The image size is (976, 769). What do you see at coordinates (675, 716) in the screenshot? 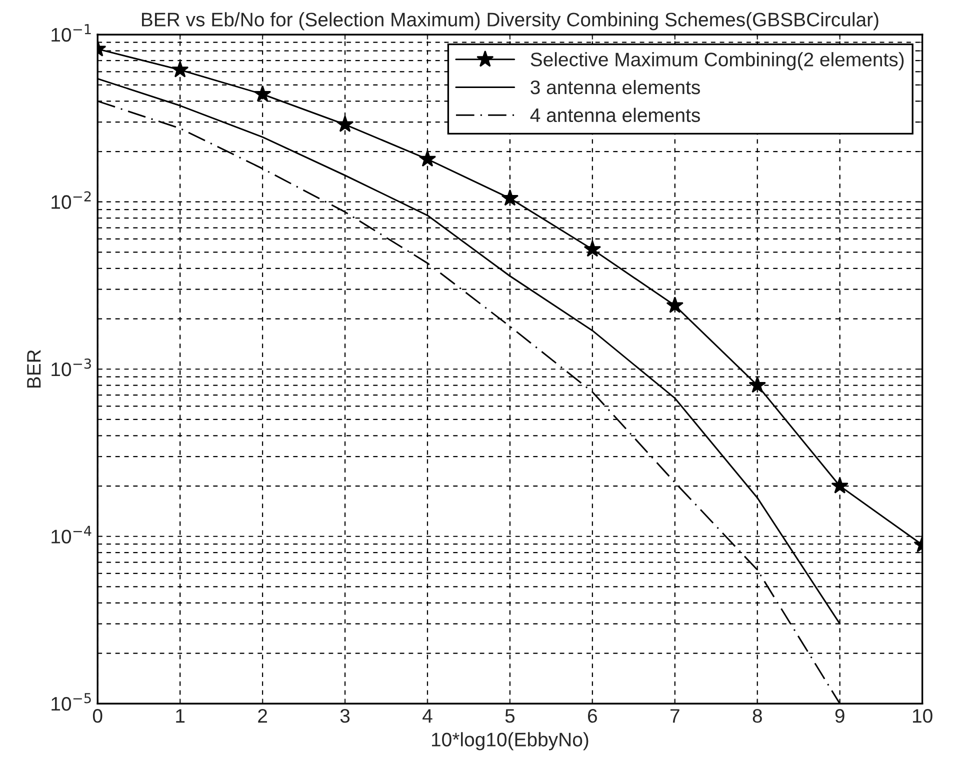
I see `x-tick-label: 7` at bounding box center [675, 716].